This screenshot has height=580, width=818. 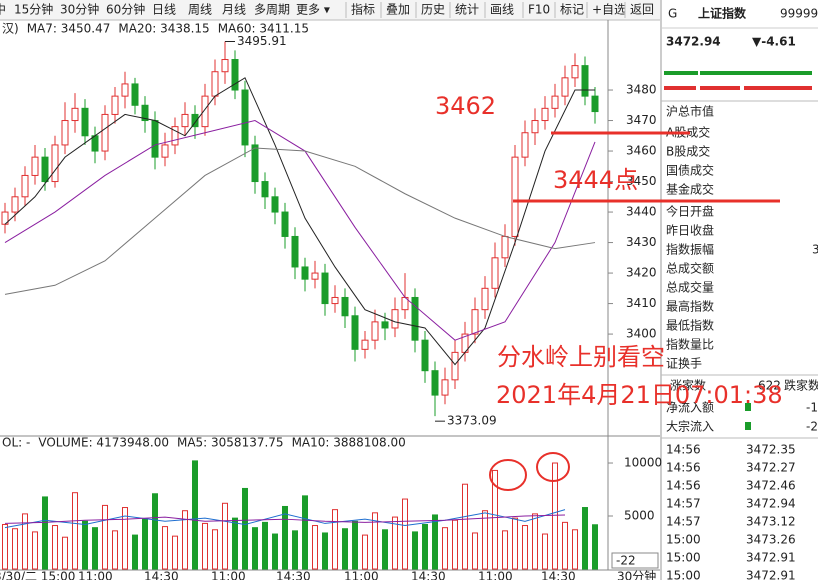 What do you see at coordinates (690, 344) in the screenshot?
I see `field-label: 指数量比` at bounding box center [690, 344].